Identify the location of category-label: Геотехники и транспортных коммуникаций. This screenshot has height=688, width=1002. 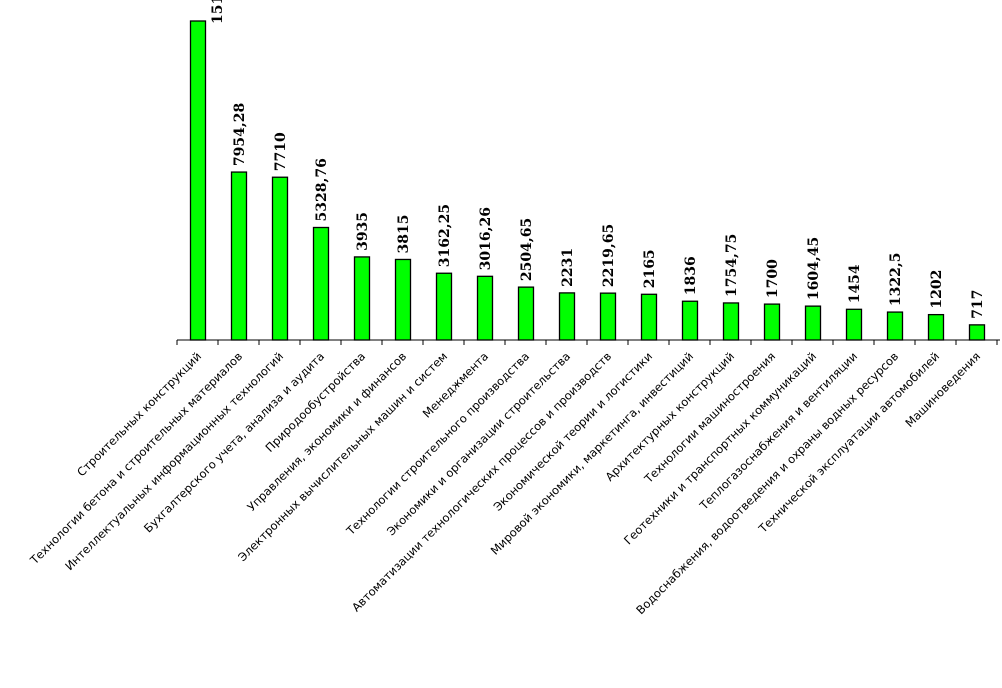
(720, 448).